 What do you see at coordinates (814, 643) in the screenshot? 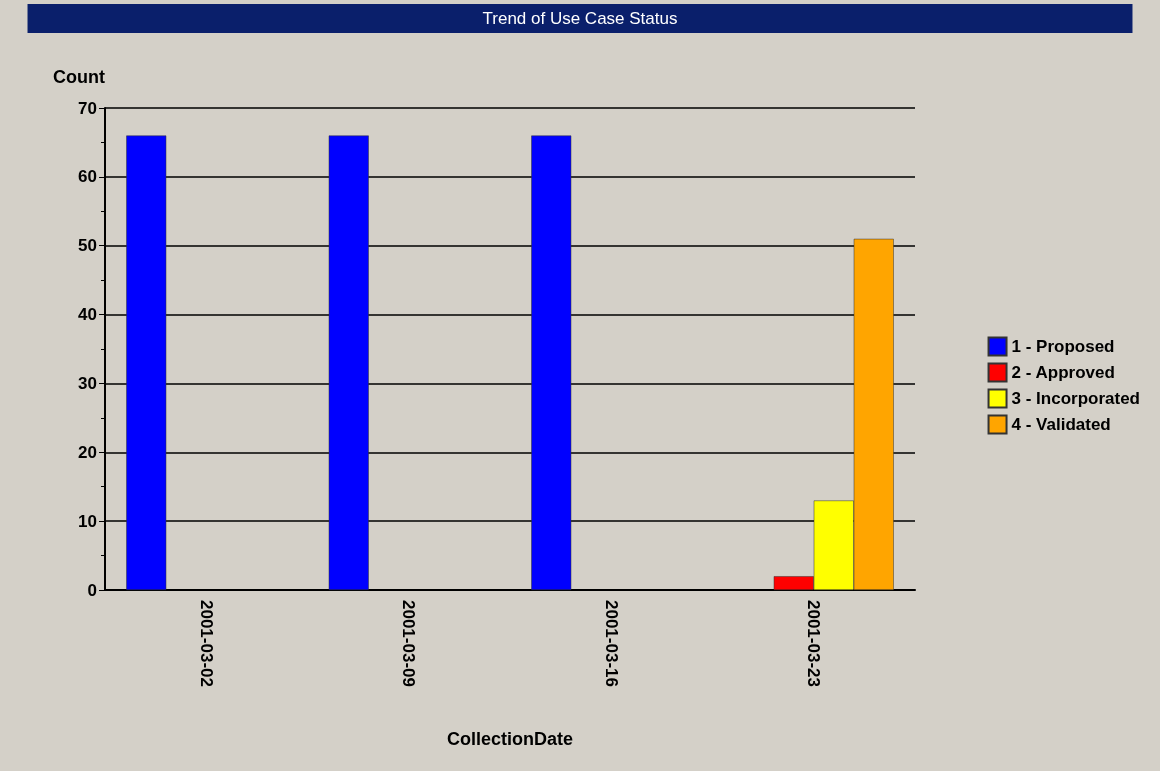
I see `x-tick-label: 2001-03-23` at bounding box center [814, 643].